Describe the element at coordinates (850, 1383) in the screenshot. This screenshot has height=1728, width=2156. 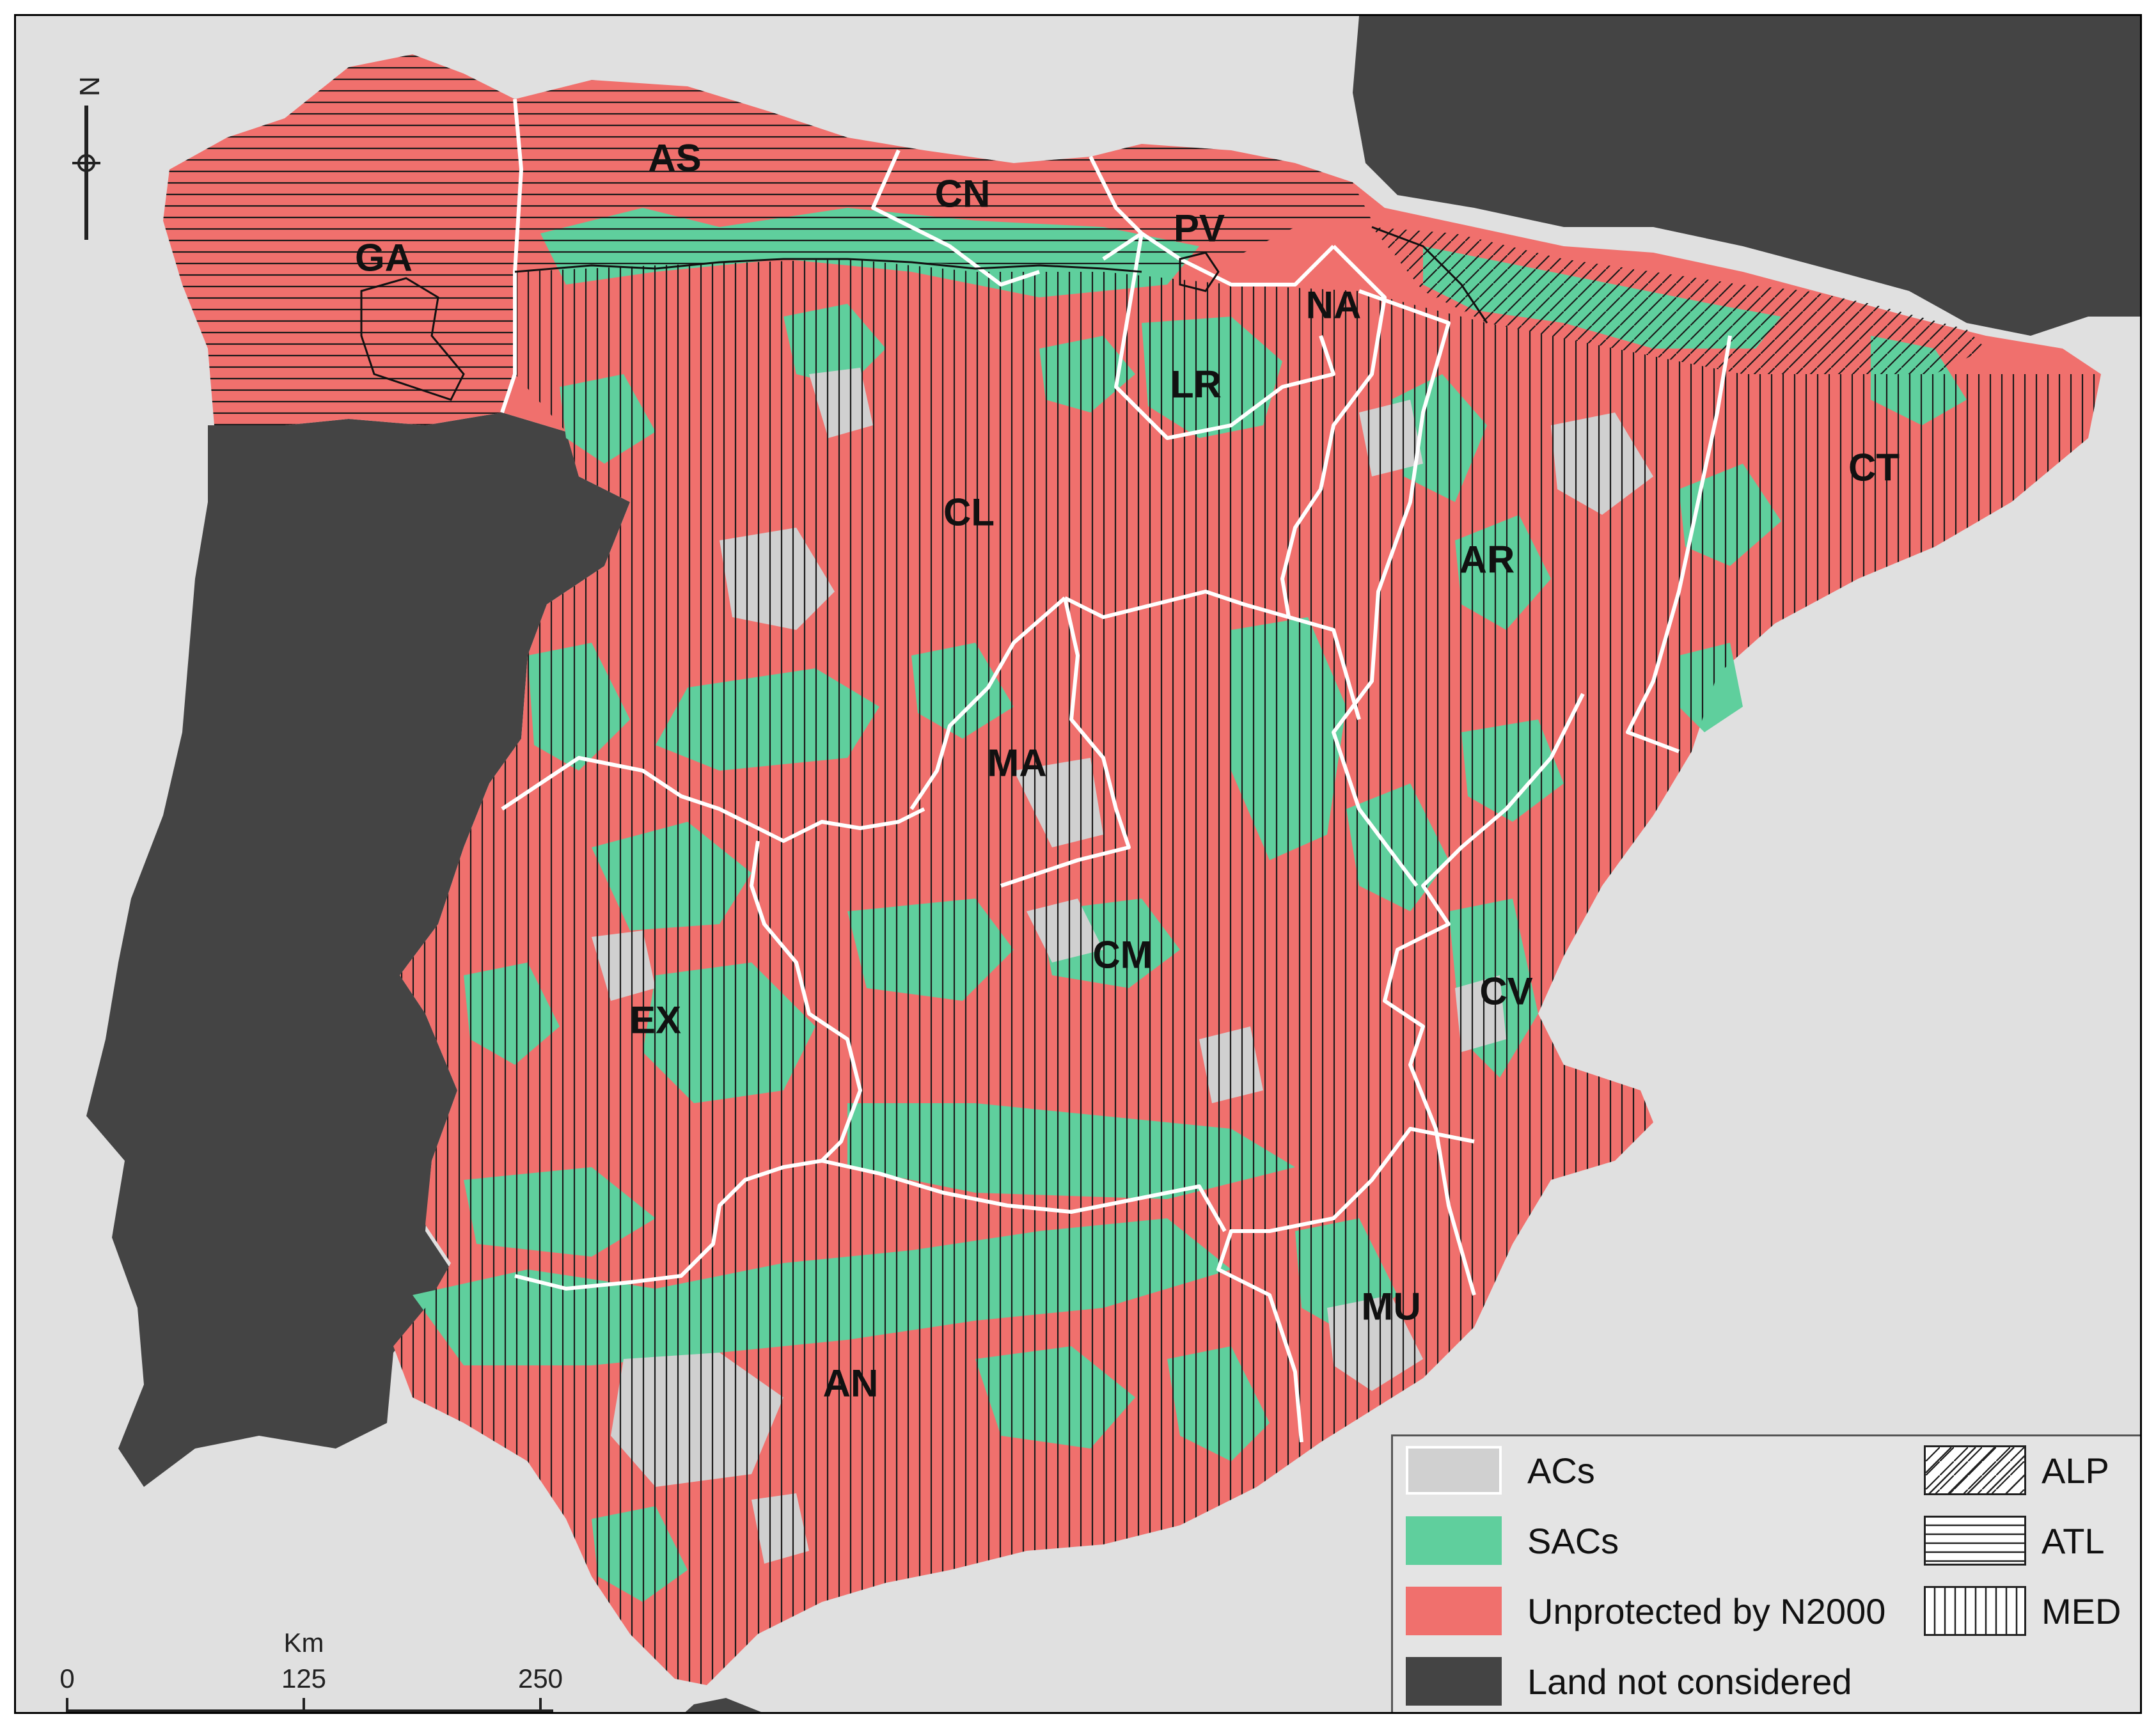
I see `region-label-an: AN` at that location.